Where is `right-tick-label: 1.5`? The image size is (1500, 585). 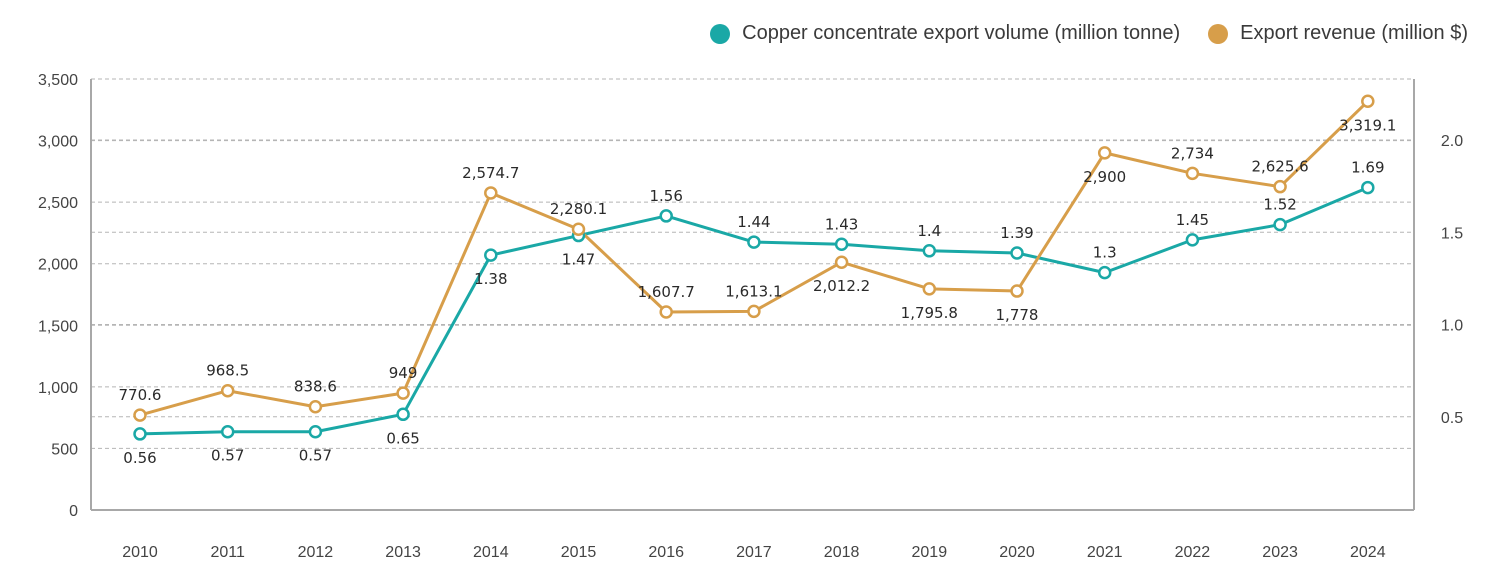
right-tick-label: 1.5 is located at coordinates (1452, 233).